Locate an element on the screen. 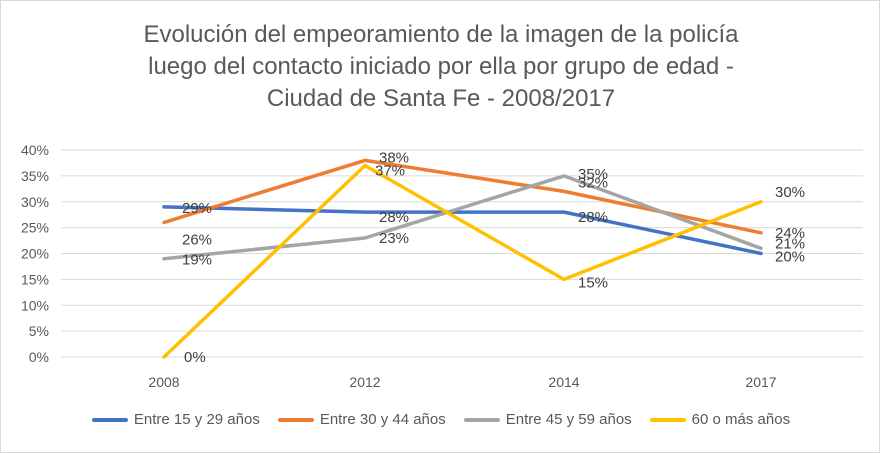 Image resolution: width=880 pixels, height=454 pixels. legend-label: 60 o más años is located at coordinates (741, 419).